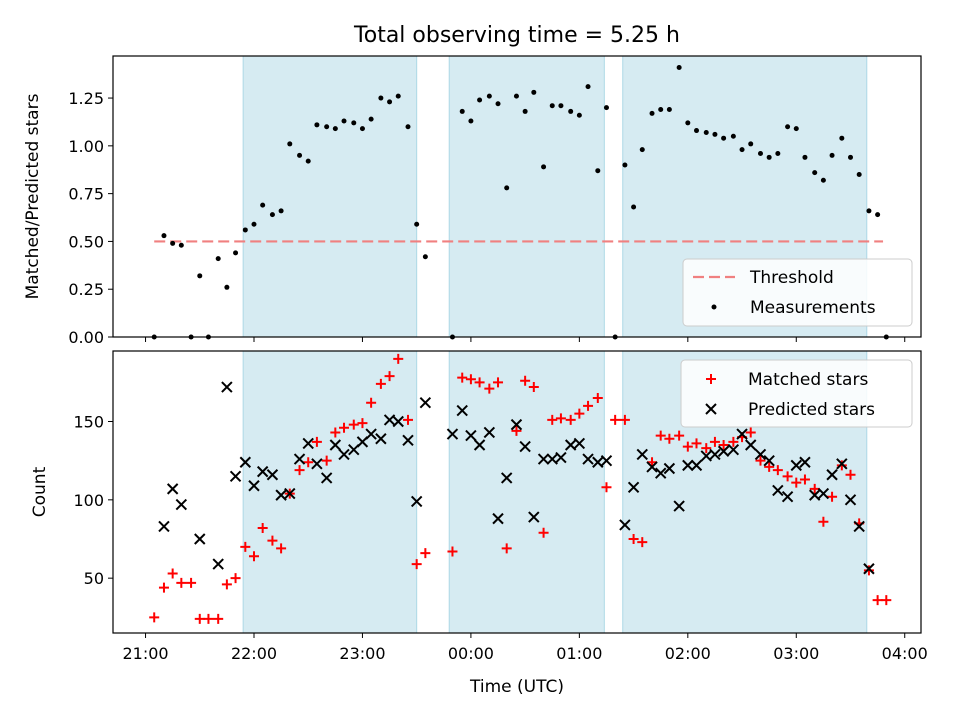 Image resolution: width=960 pixels, height=720 pixels. What do you see at coordinates (797, 292) in the screenshot?
I see `legend: Threshold Measurements` at bounding box center [797, 292].